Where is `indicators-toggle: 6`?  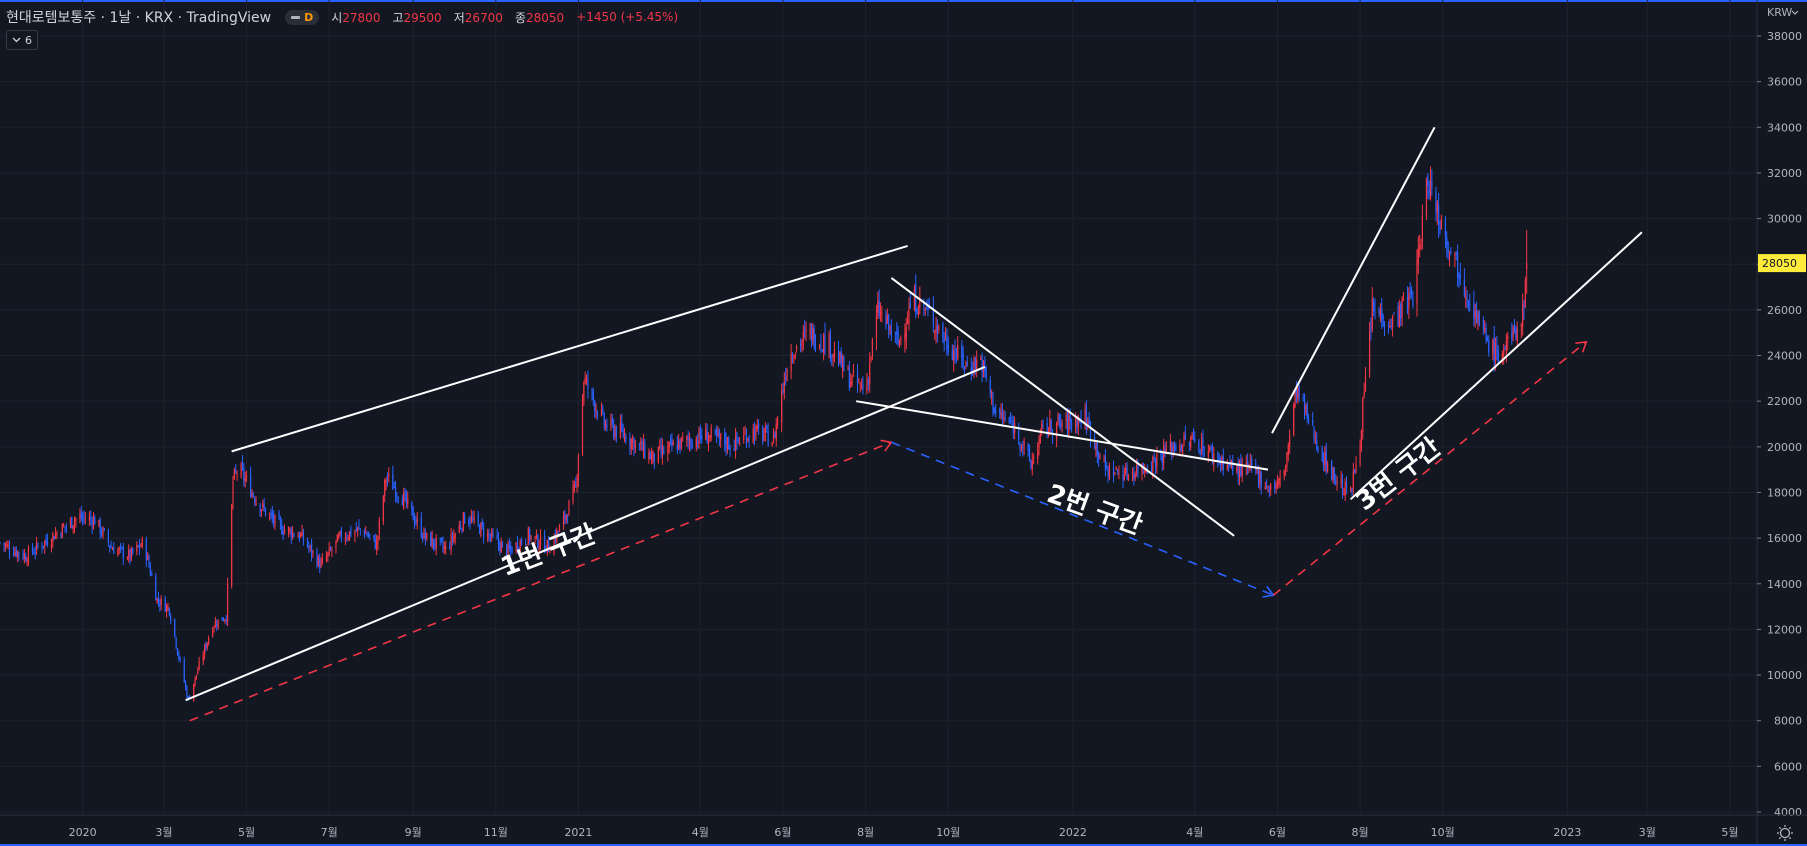
indicators-toggle: 6 is located at coordinates (22, 40).